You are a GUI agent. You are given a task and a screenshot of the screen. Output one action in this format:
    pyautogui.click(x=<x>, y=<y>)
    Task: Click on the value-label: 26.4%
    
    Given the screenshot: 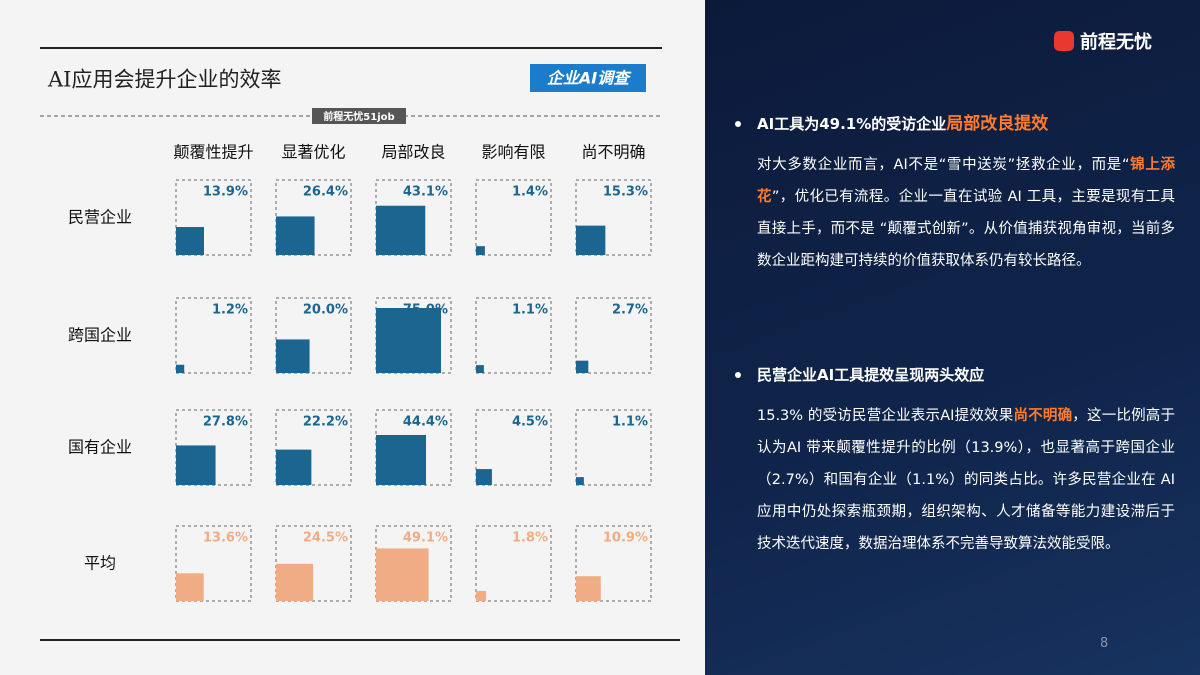 What is the action you would take?
    pyautogui.click(x=325, y=192)
    